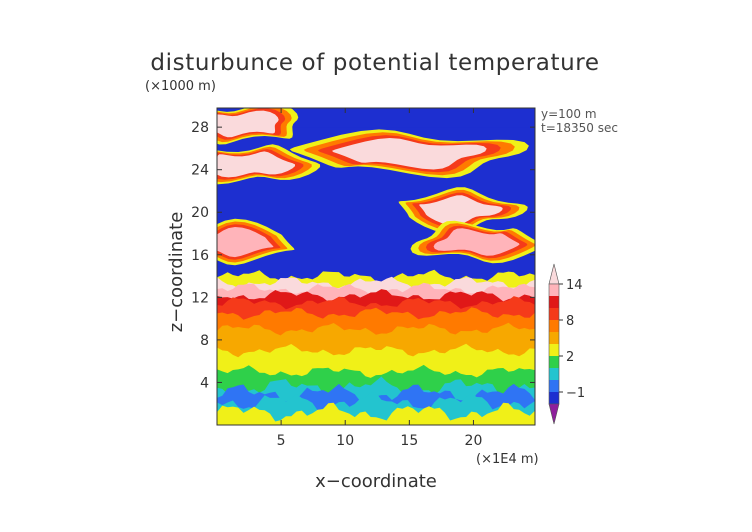 This screenshot has height=532, width=752. Describe the element at coordinates (376, 481) in the screenshot. I see `x-axis-label: x−coordinate` at that location.